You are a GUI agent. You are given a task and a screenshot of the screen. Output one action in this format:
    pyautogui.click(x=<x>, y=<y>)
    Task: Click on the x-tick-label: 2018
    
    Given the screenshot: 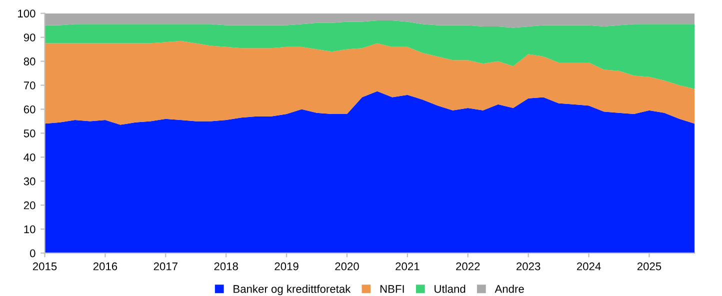 What is the action you would take?
    pyautogui.click(x=226, y=266)
    